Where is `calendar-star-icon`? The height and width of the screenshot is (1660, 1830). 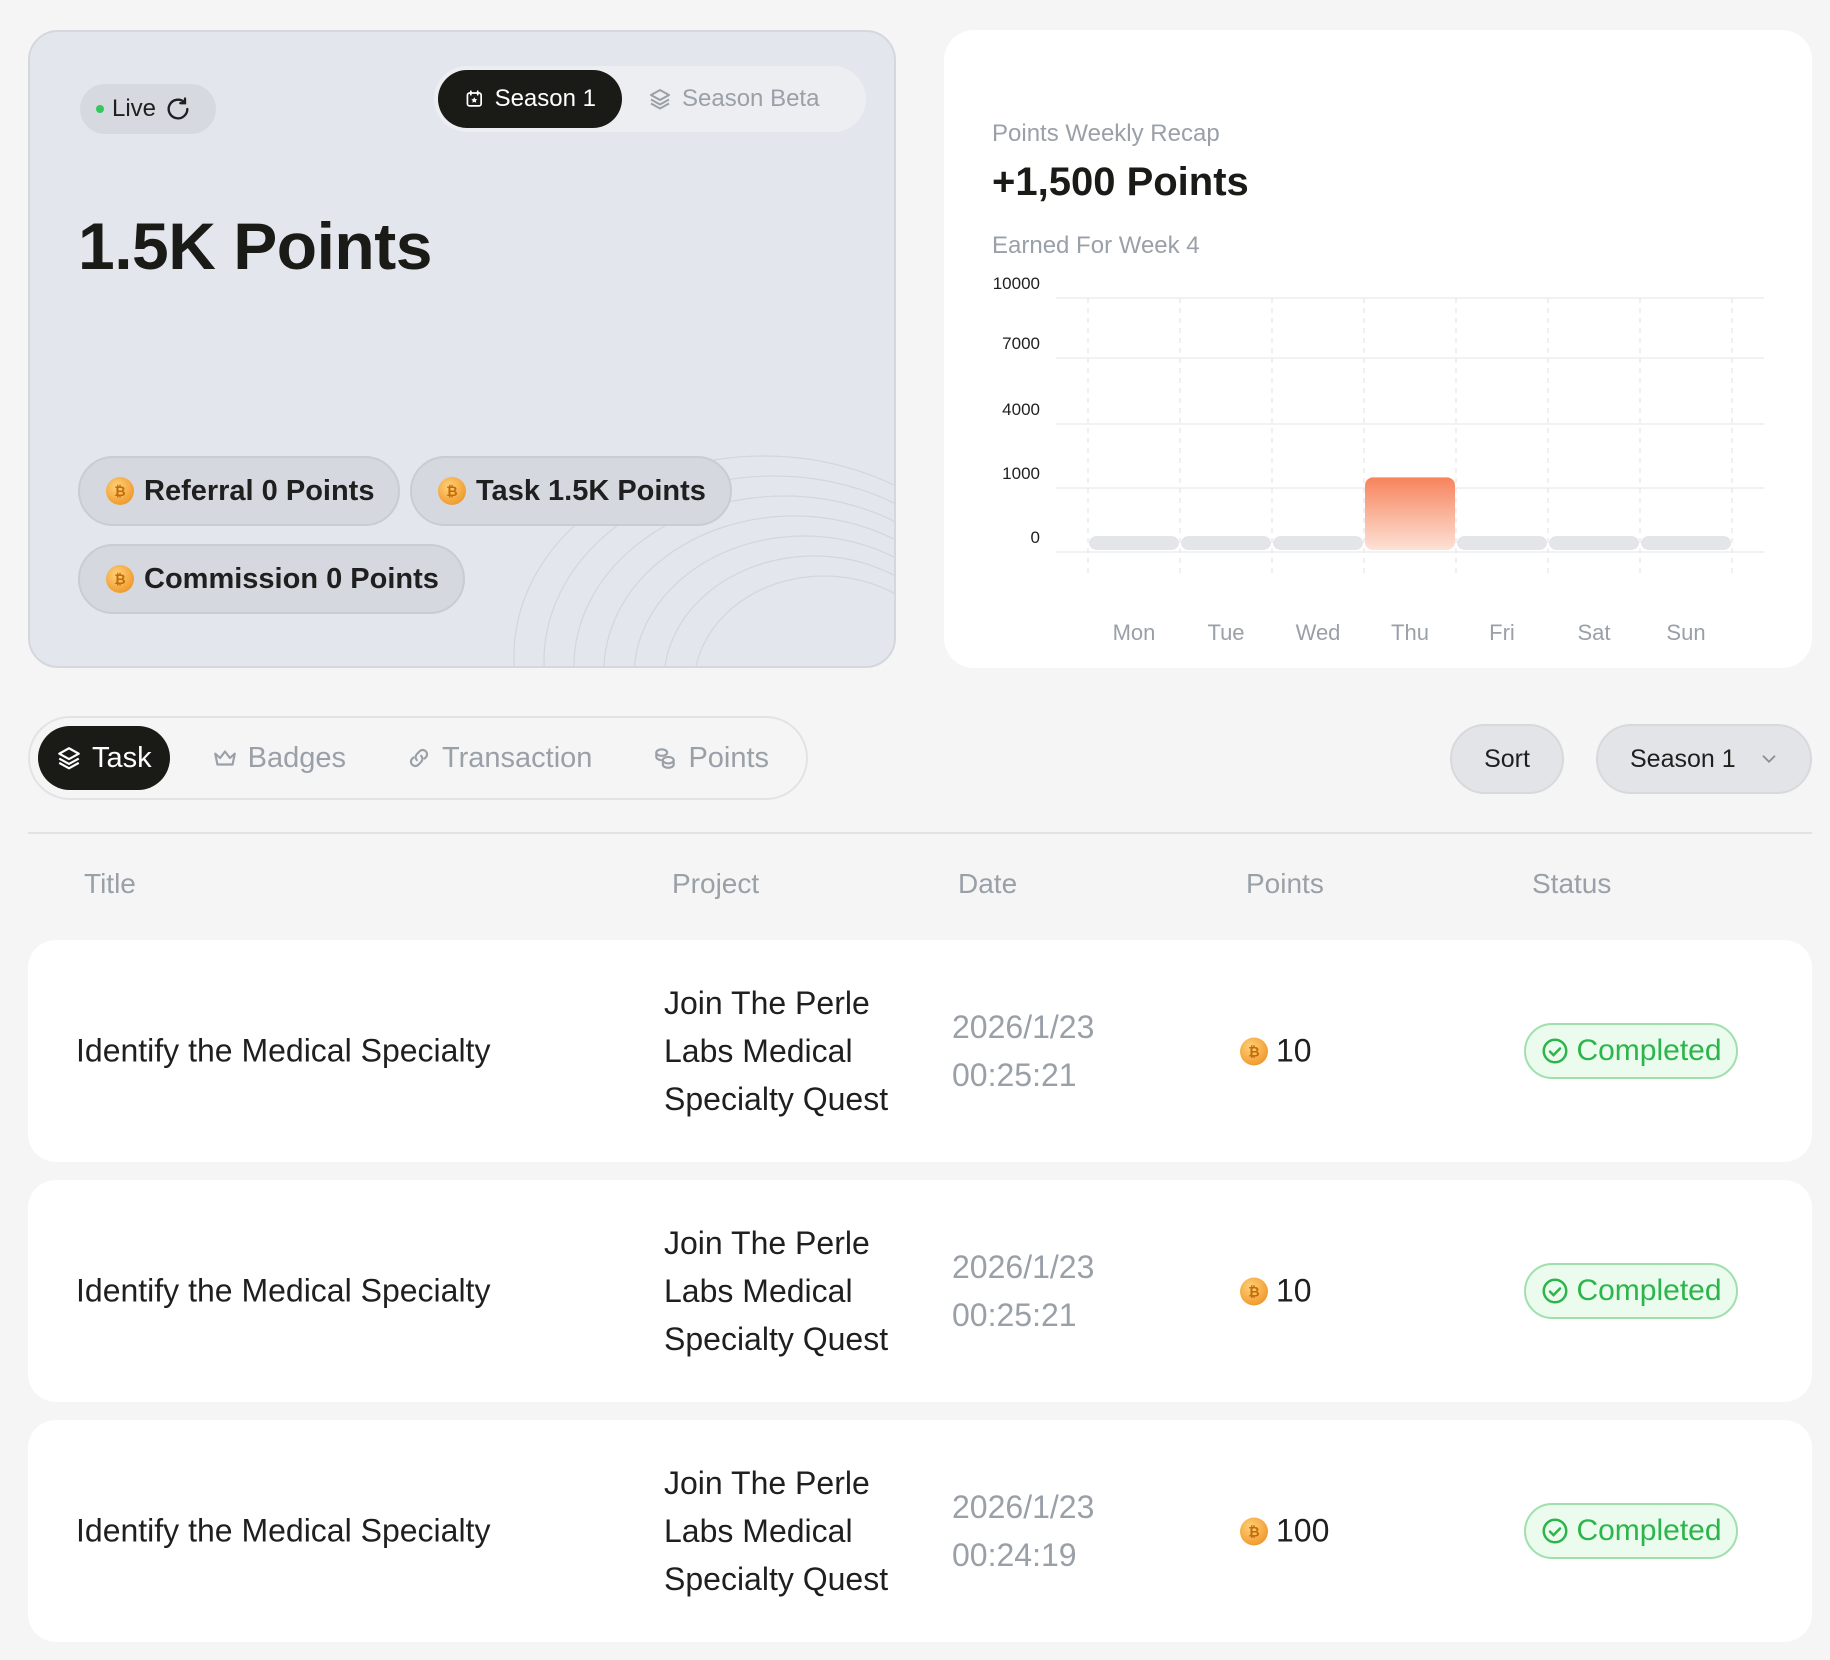 calendar-star-icon is located at coordinates (474, 98).